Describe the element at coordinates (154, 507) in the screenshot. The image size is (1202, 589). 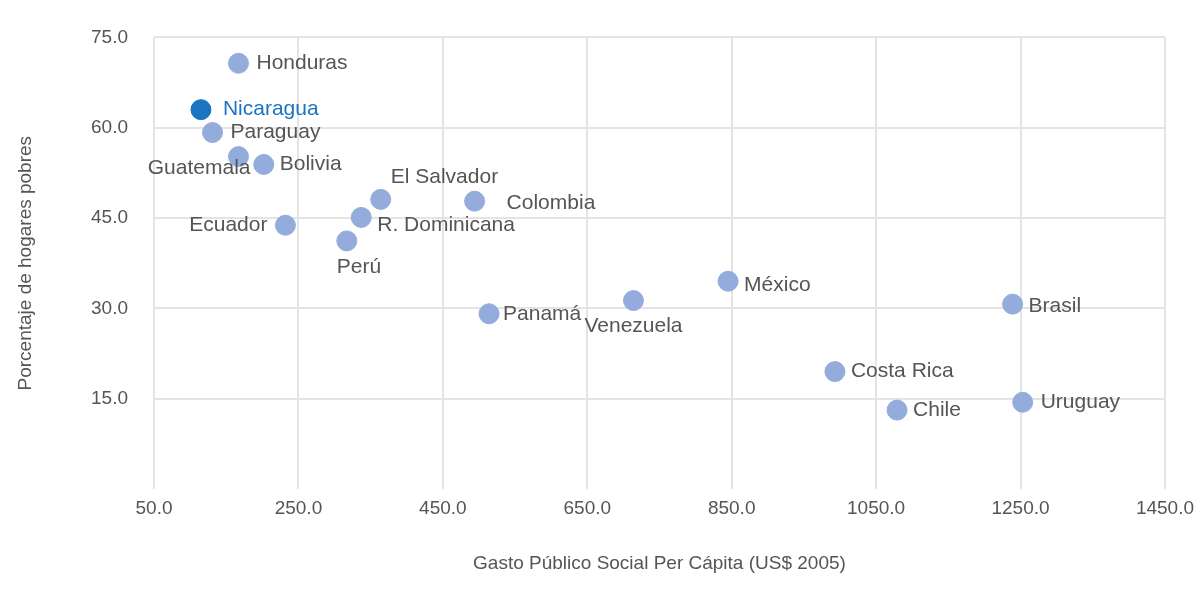
I see `x-tick-label: 50.0` at that location.